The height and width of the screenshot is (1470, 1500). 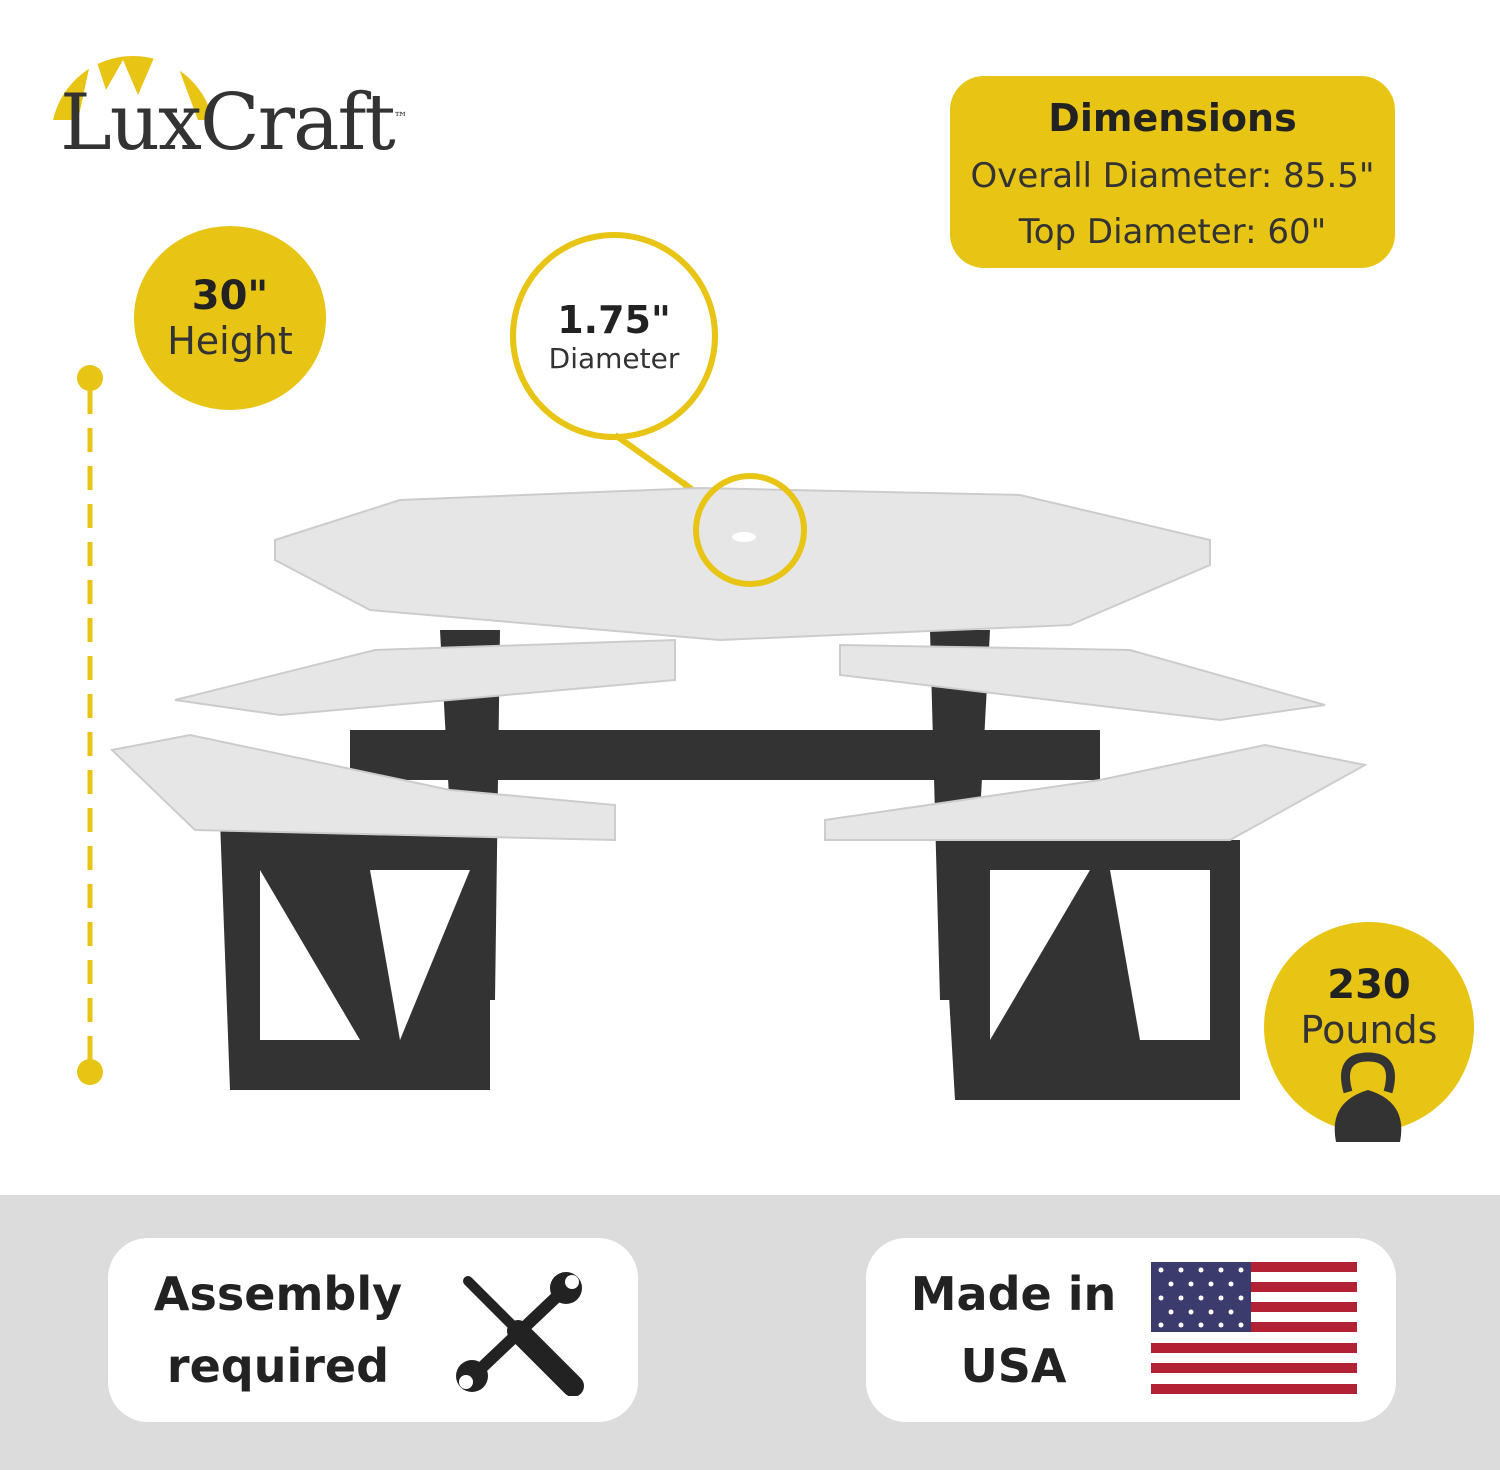 I want to click on umbrella-hole-badge: 1.75" Diameter, so click(x=614, y=336).